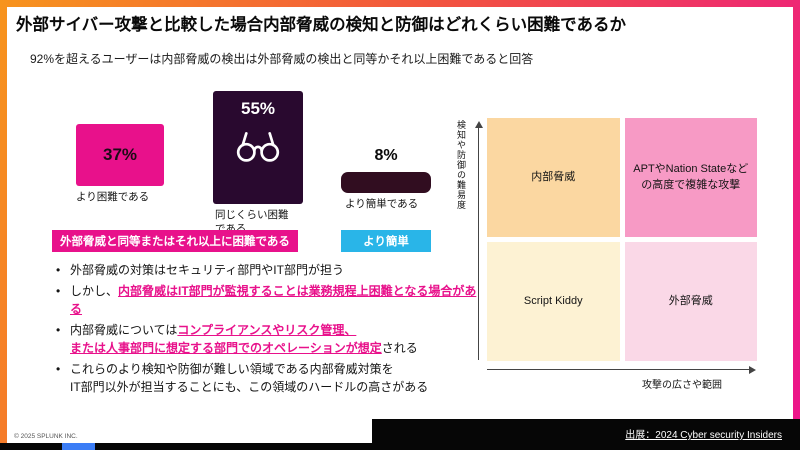 This screenshot has width=800, height=450. Describe the element at coordinates (690, 177) in the screenshot. I see `quadrant-apt-nation-state: APTやNation Stateなどの高度で複雑な攻撃` at that location.